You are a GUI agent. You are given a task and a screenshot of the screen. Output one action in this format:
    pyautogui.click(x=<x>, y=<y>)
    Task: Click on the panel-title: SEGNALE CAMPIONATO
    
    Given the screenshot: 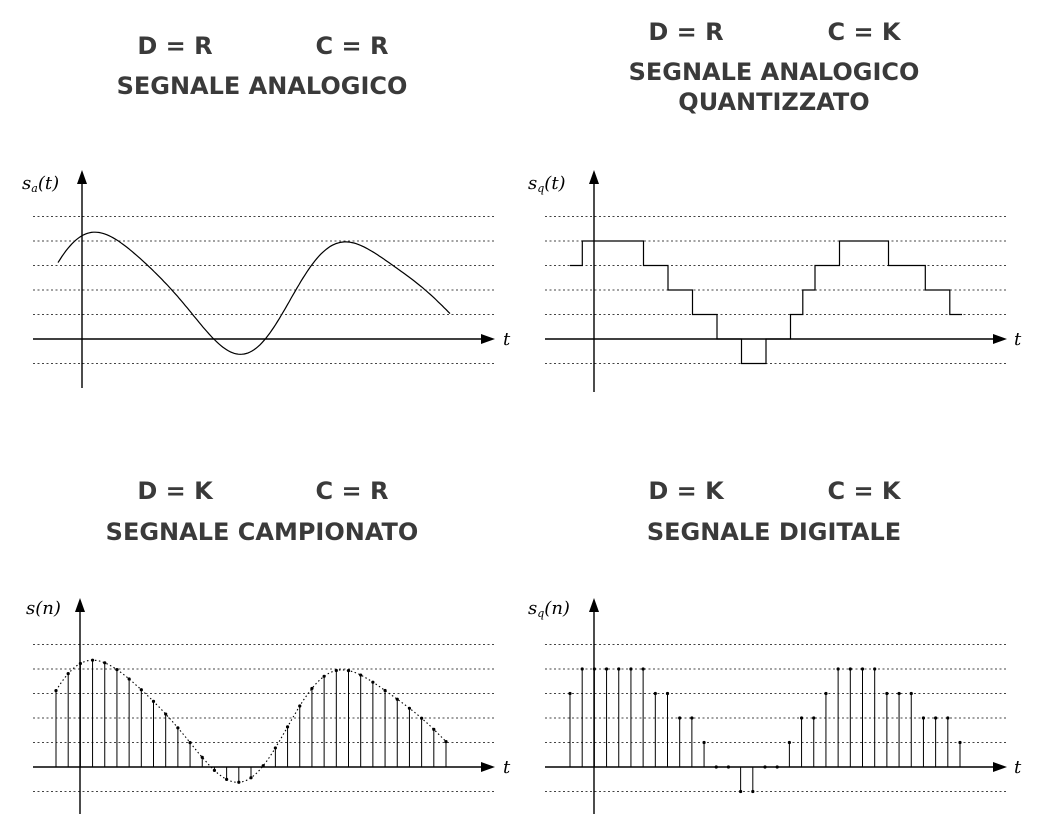 What is the action you would take?
    pyautogui.click(x=262, y=532)
    